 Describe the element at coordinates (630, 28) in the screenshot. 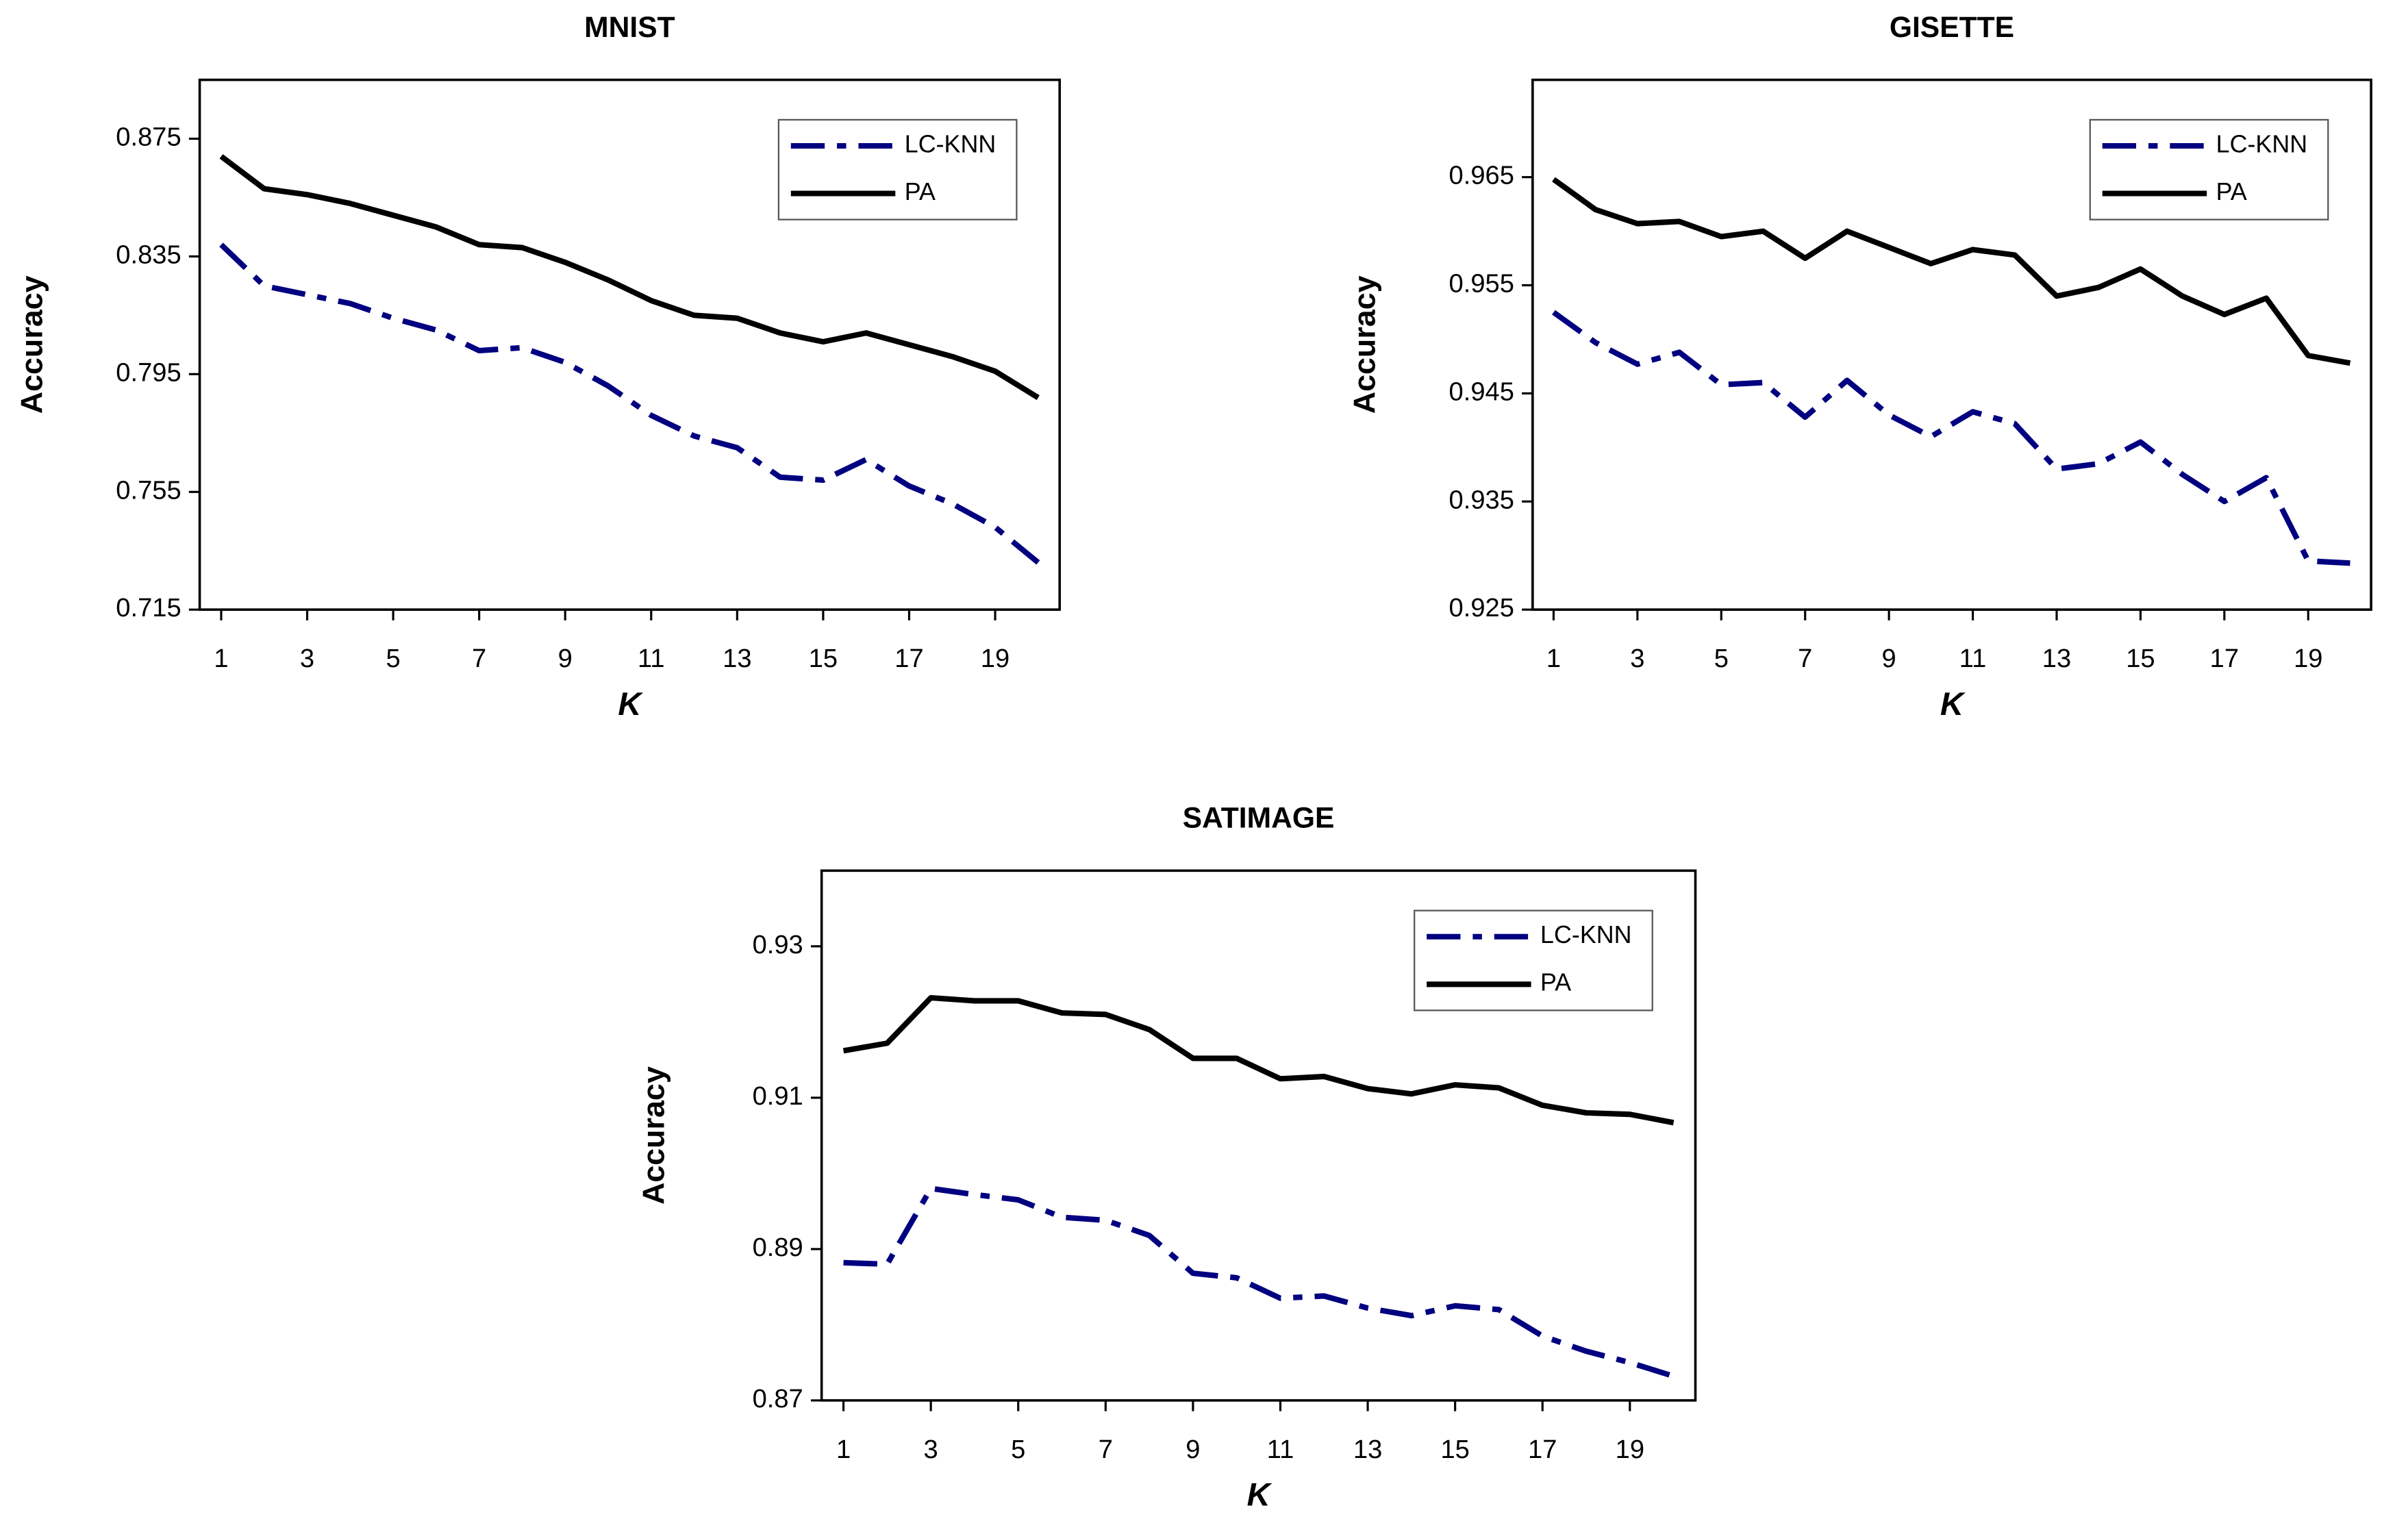

I see `chart-title: MNIST` at that location.